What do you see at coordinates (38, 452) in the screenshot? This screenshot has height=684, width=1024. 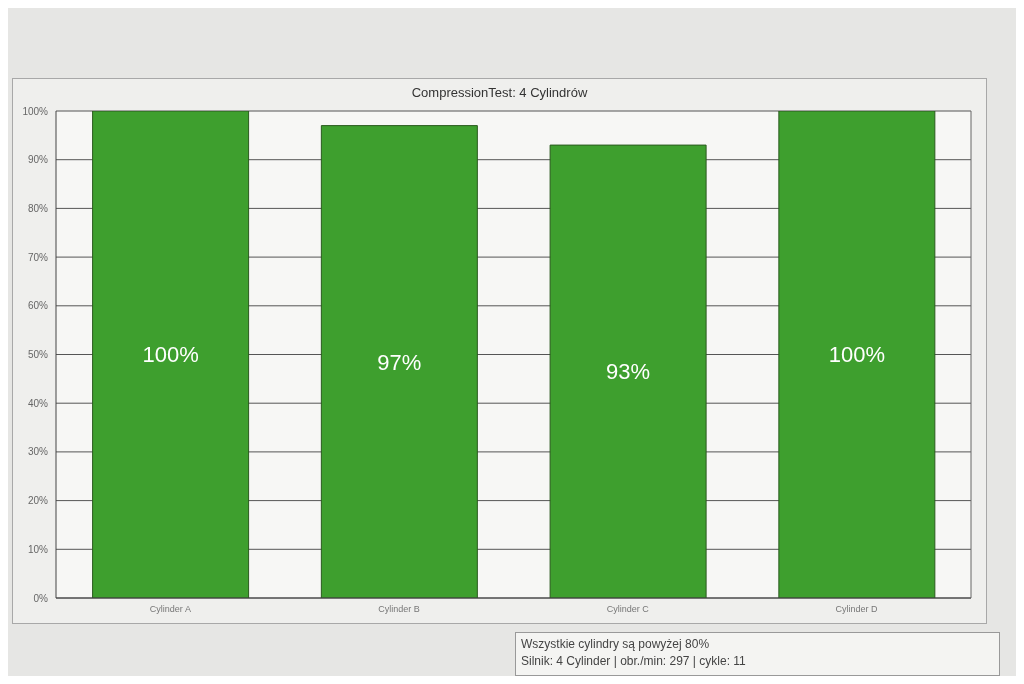 I see `y-tick-label: 30%` at bounding box center [38, 452].